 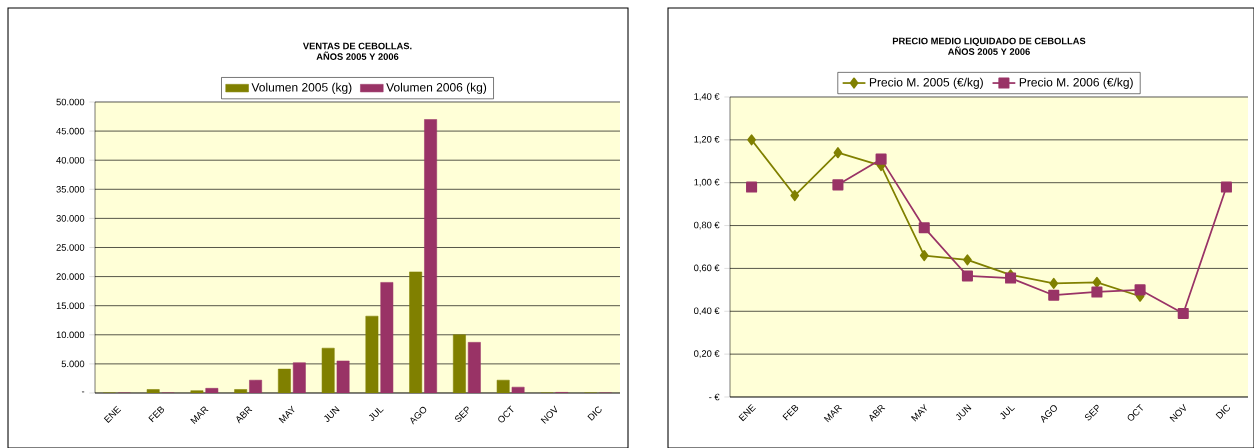 I want to click on y-tick-label: 1,40 €, so click(x=707, y=97).